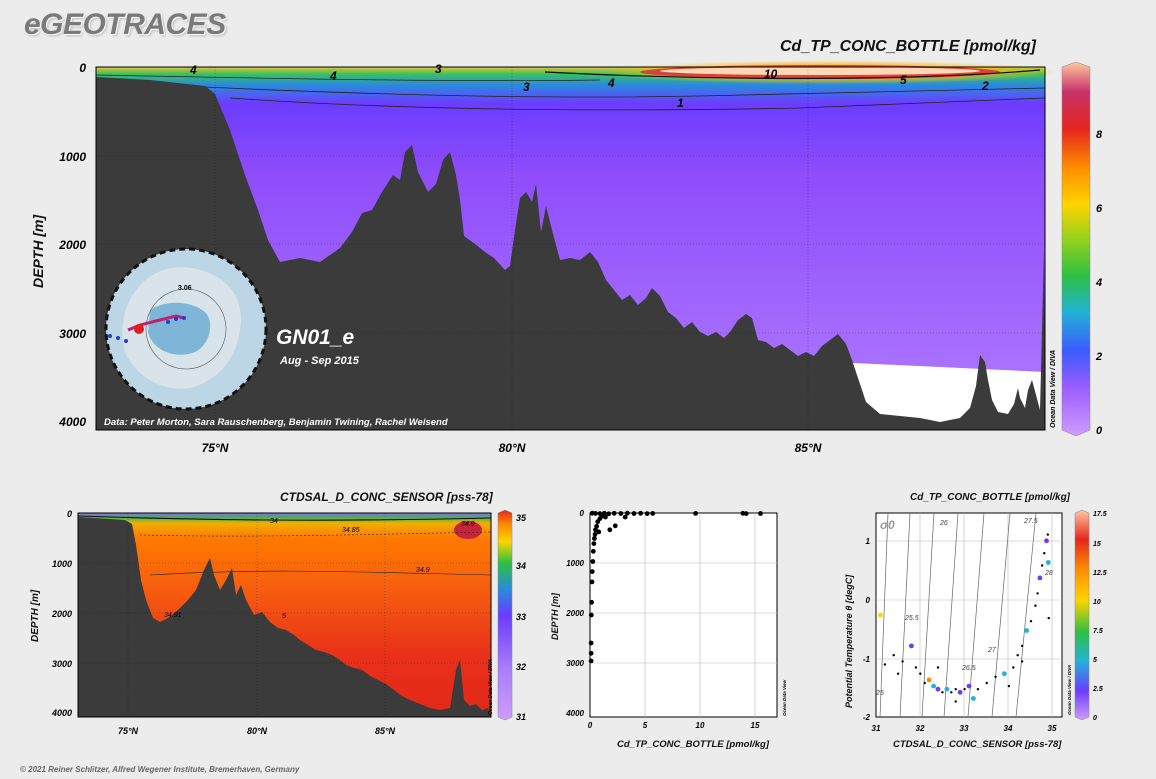 The width and height of the screenshot is (1156, 779). Describe the element at coordinates (611, 83) in the screenshot. I see `cd-contour-label-4c: 4` at that location.